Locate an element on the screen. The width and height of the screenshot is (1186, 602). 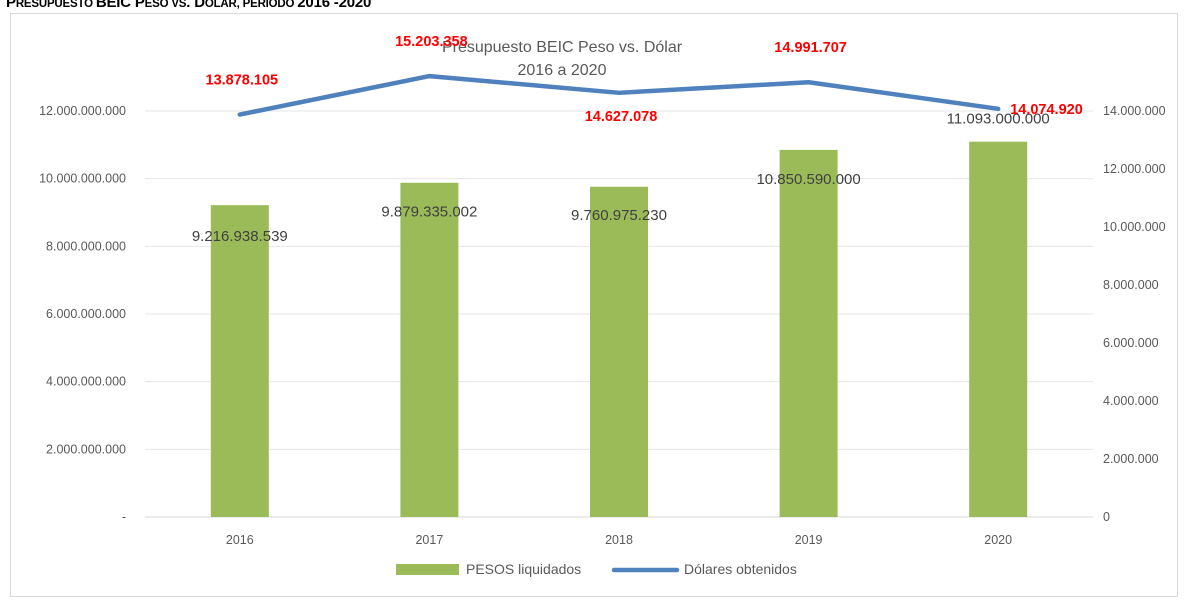
line-data-label: 15.203.358 is located at coordinates (431, 42).